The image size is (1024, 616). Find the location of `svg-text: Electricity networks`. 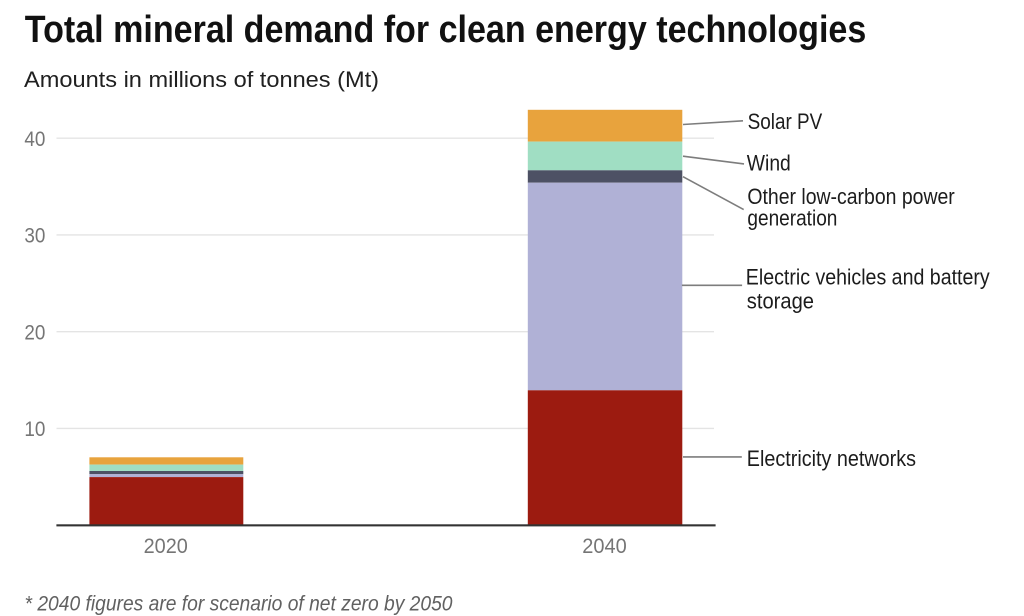

svg-text: Electricity networks is located at coordinates (831, 458).